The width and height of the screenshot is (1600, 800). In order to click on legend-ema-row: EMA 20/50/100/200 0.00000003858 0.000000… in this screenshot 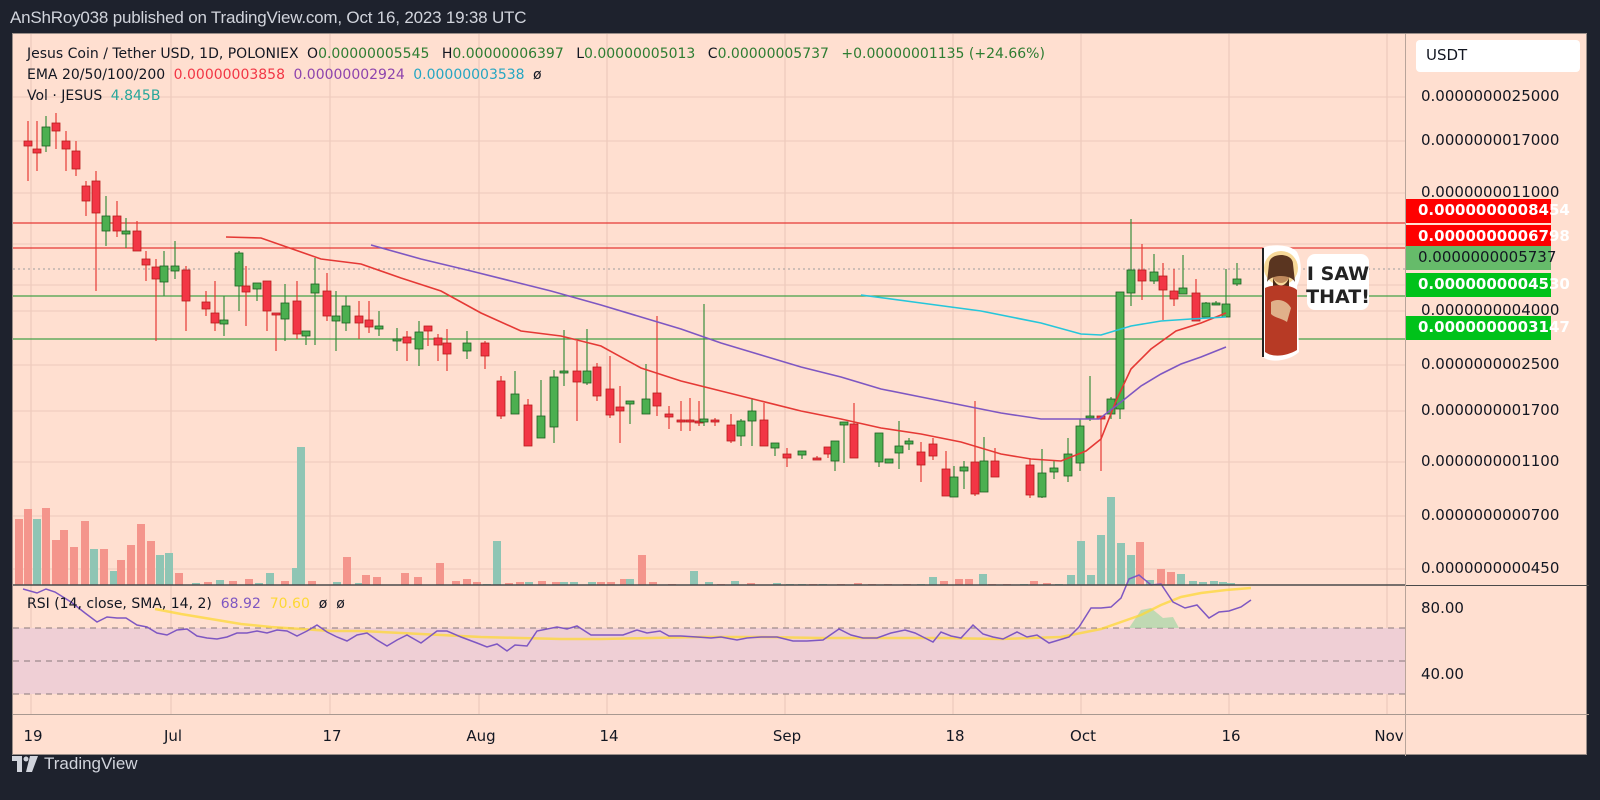, I will do `click(538, 75)`.